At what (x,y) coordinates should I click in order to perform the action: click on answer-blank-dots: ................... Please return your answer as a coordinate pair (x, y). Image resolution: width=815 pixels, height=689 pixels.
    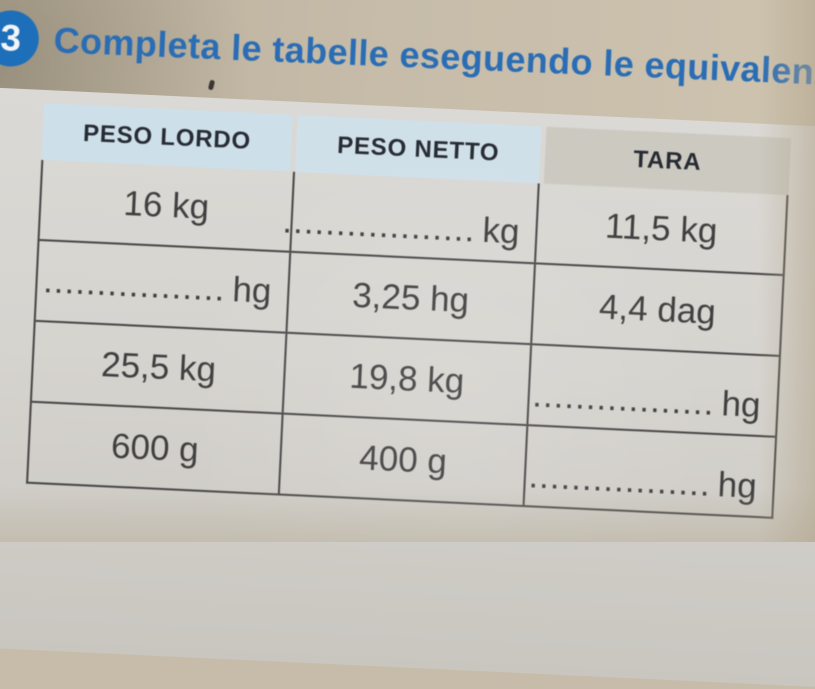
    Looking at the image, I should click on (379, 225).